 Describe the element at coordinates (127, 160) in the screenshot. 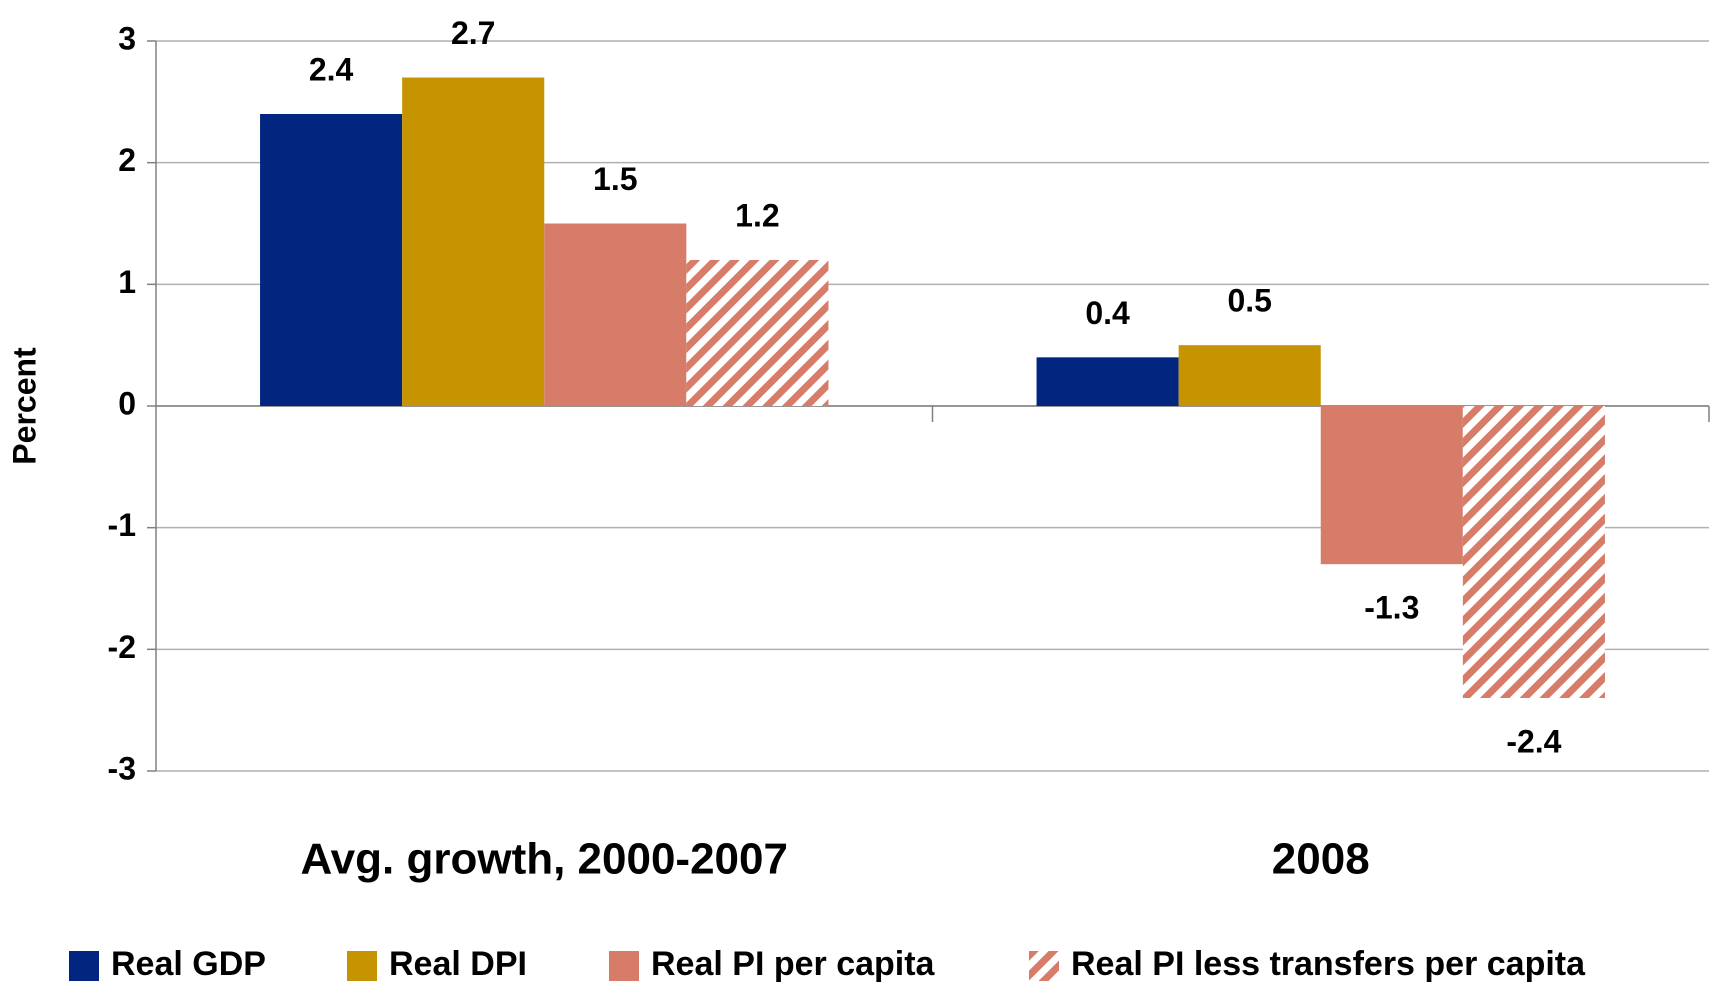

I see `y-tick-label: 2` at that location.